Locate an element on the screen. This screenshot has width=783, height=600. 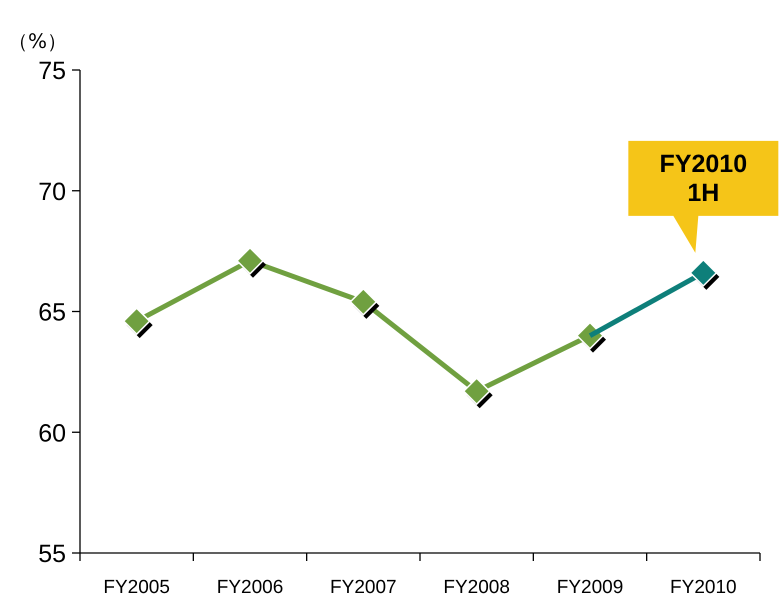
y-tick-label: 65 is located at coordinates (52, 312).